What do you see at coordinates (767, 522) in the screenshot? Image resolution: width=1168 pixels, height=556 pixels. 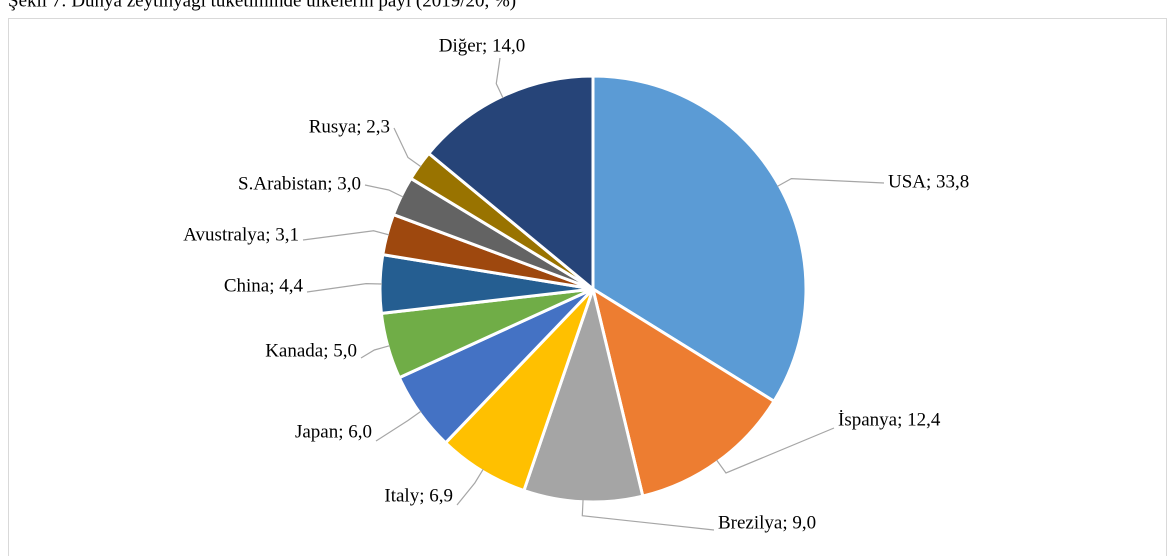 I see `data-label: Brezilya; 9,0` at bounding box center [767, 522].